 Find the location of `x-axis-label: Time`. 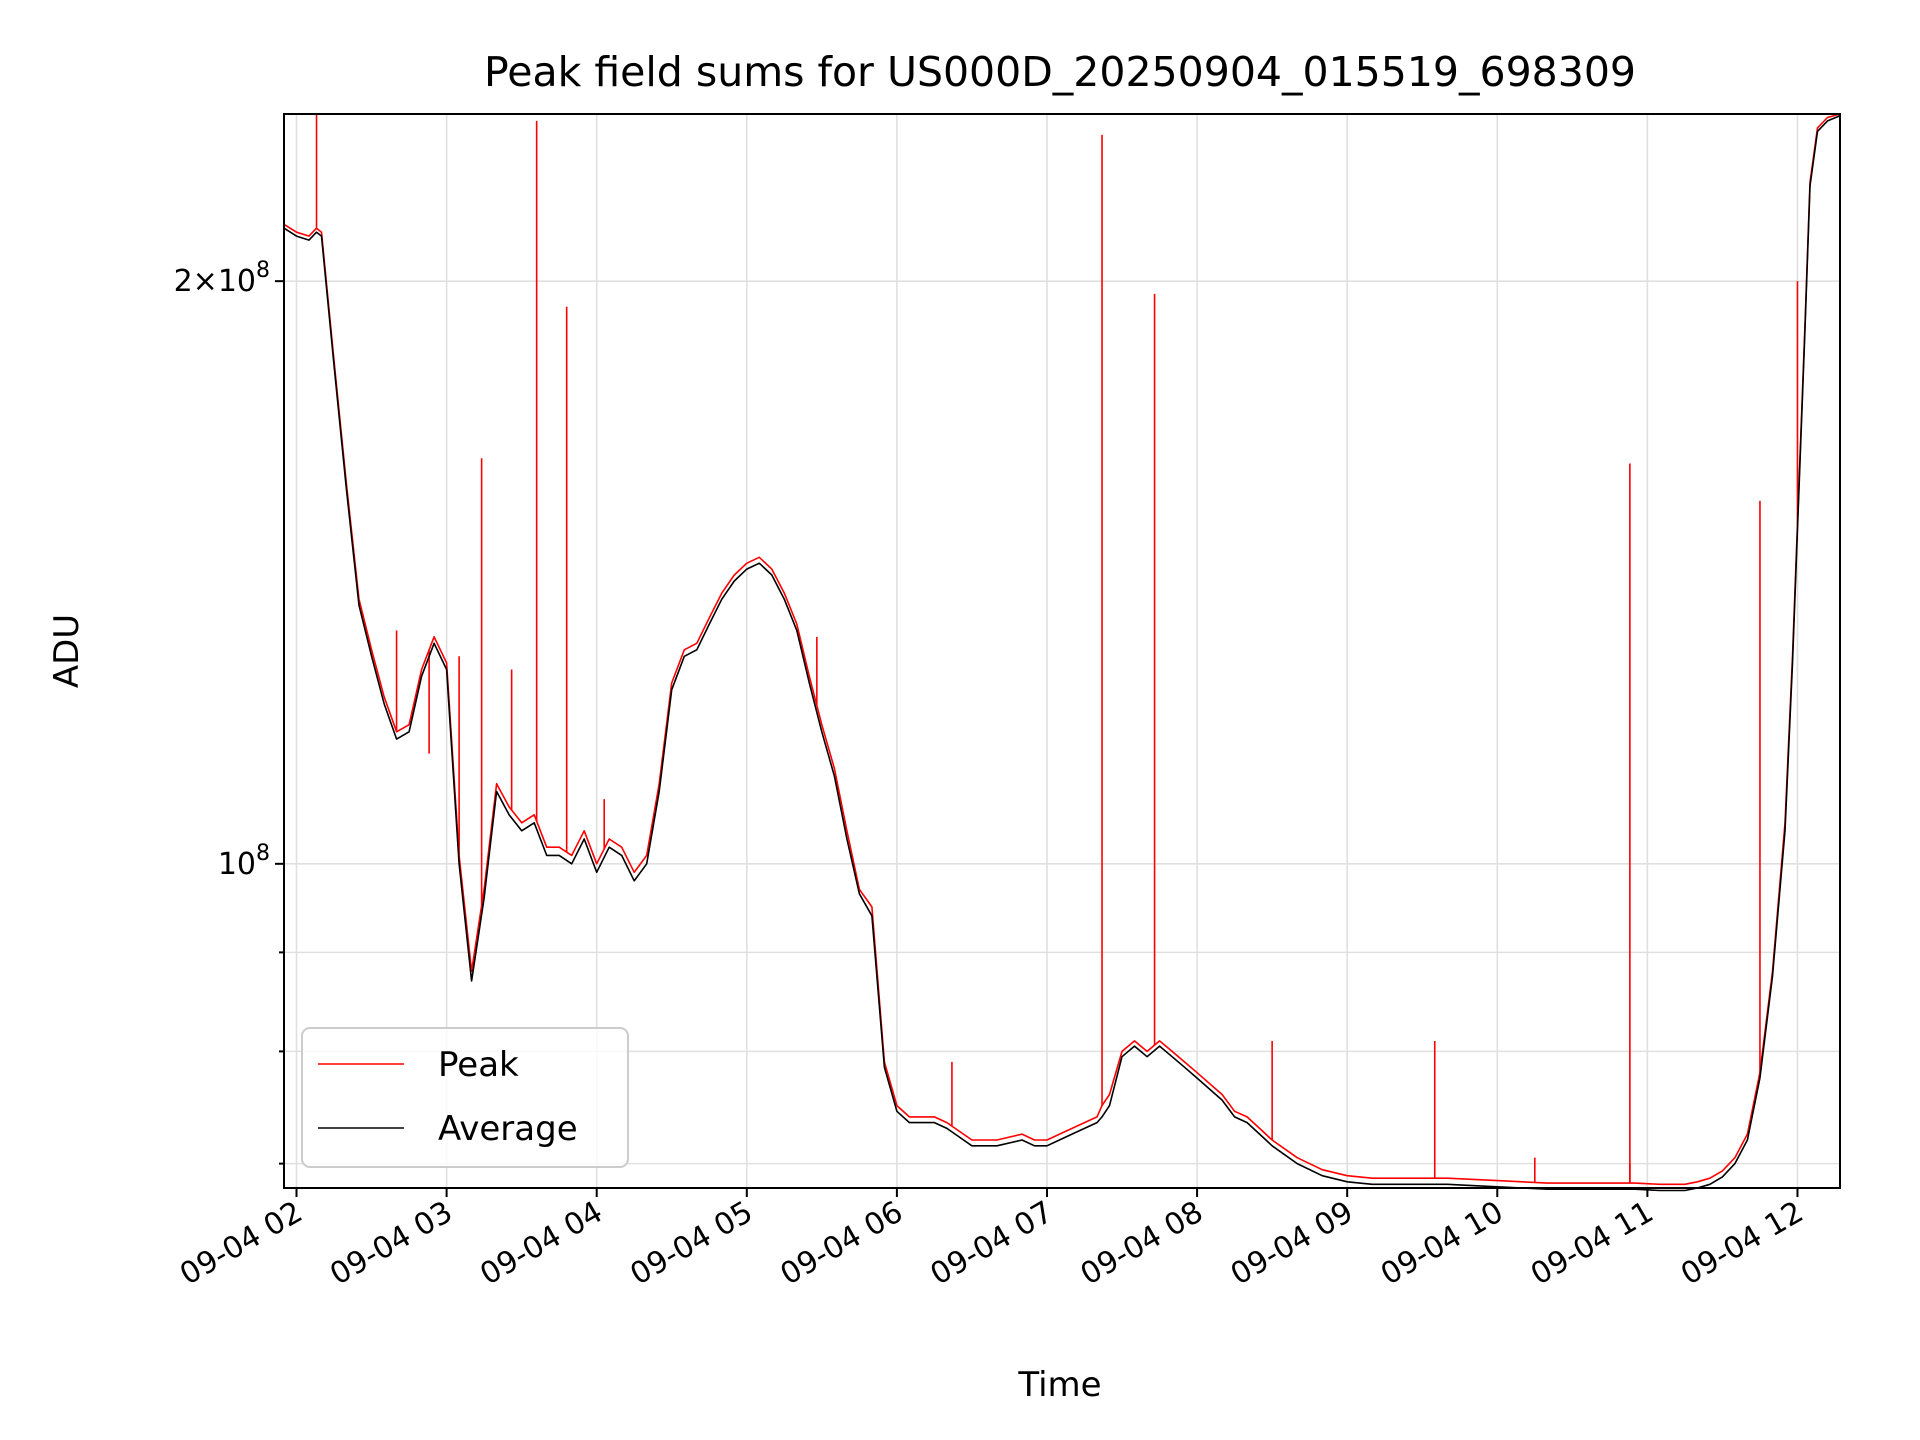

x-axis-label: Time is located at coordinates (1059, 1385).